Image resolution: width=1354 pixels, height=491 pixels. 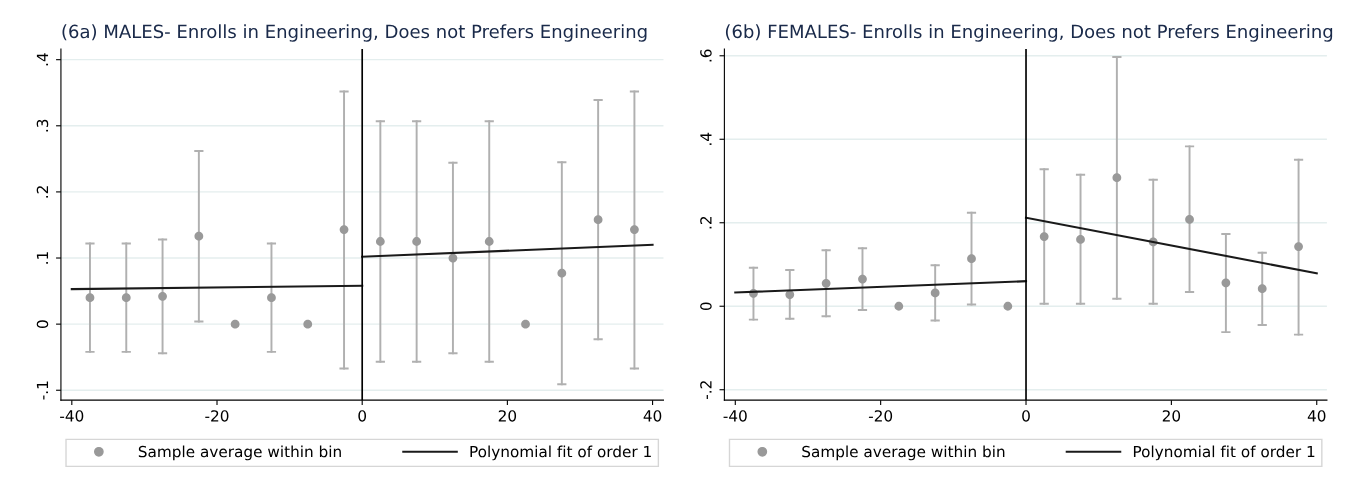 I want to click on chart-title: (6a) MALES- Enrolls in Engineering, Does not Prefers Engineering, so click(x=354, y=33).